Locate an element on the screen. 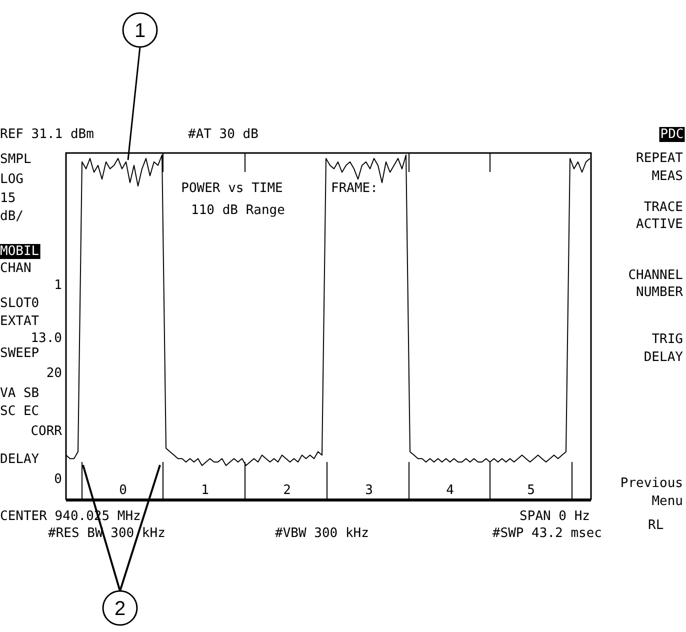 This screenshot has width=686, height=632. text: NUMBER is located at coordinates (660, 292).